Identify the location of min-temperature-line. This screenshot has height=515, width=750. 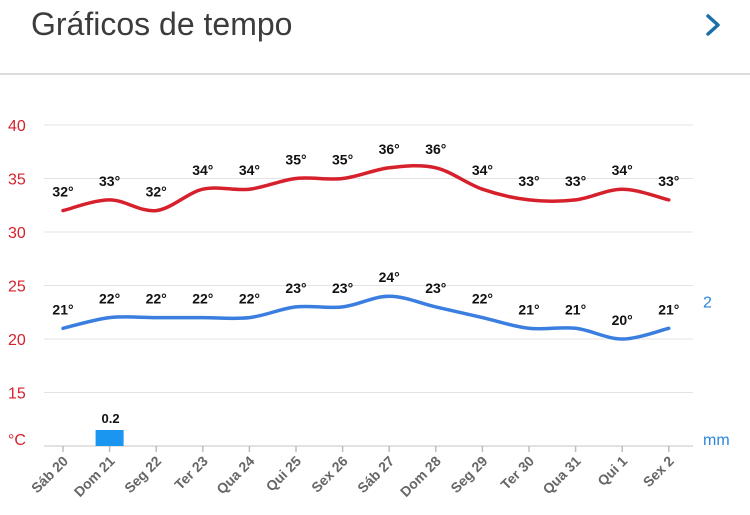
(366, 317).